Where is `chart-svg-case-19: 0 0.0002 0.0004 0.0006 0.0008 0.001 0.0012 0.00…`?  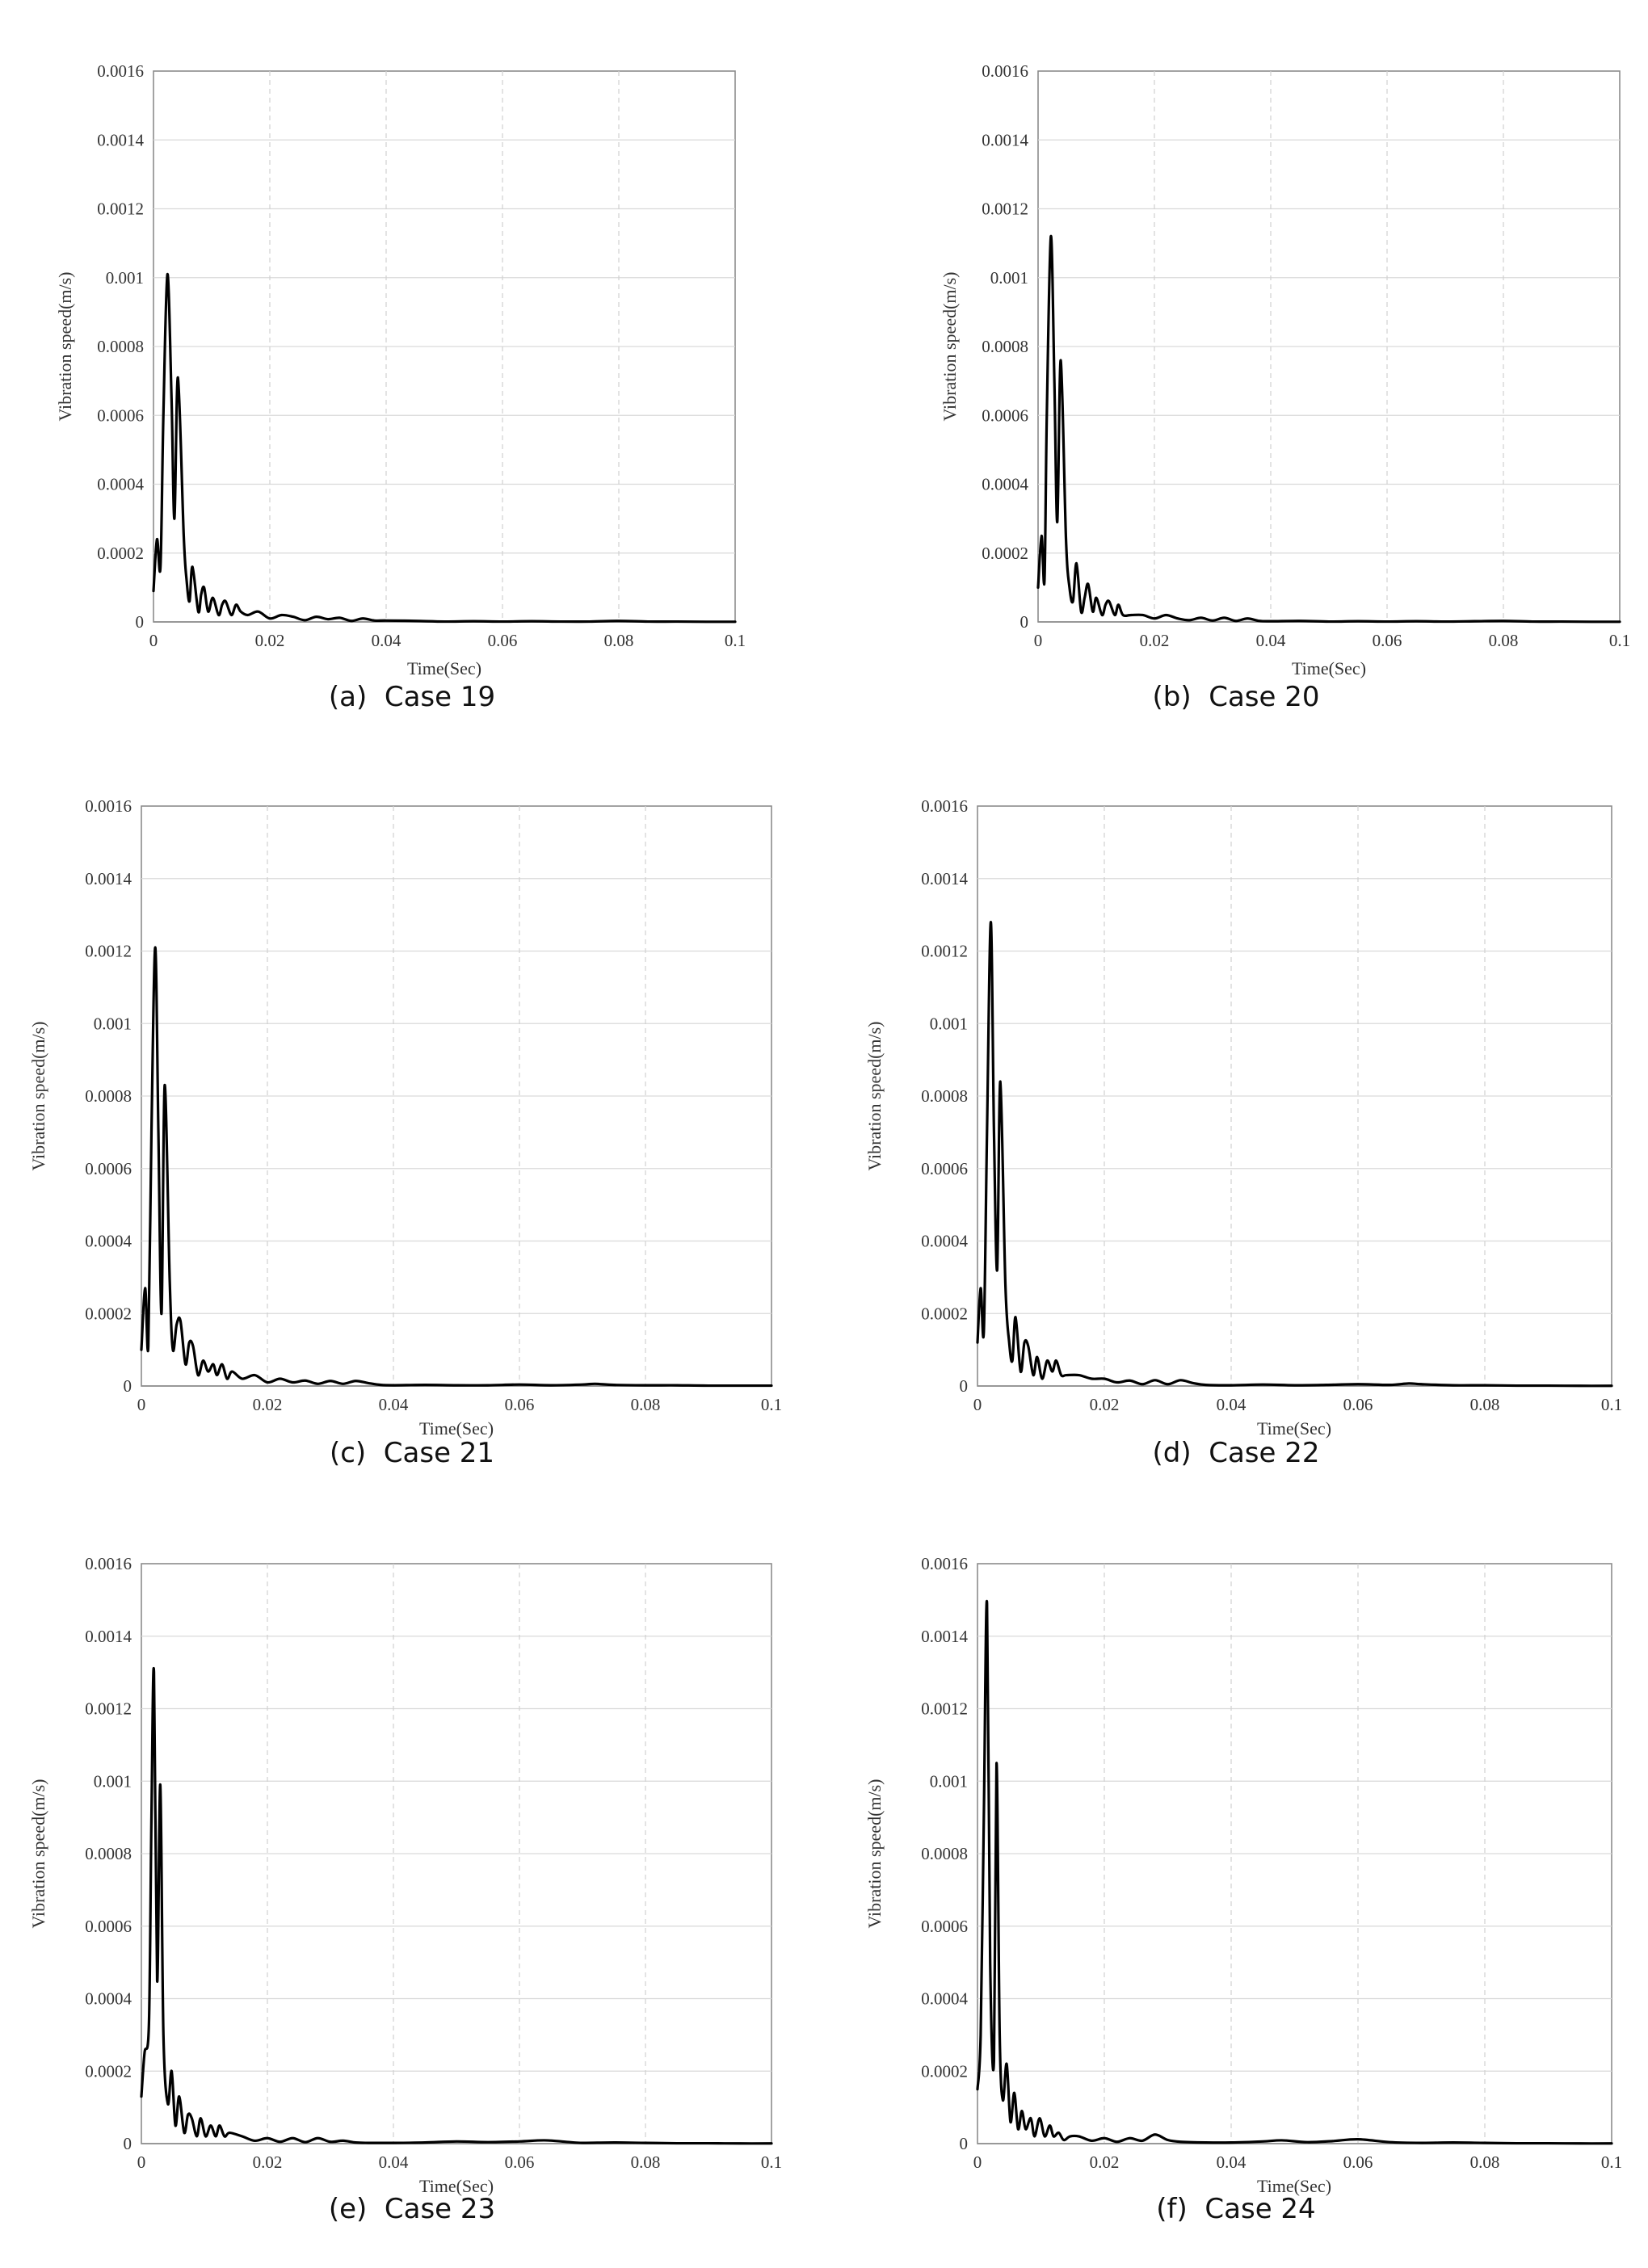
chart-svg-case-19: 0 0.0002 0.0004 0.0006 0.0008 0.001 0.0012 0.00… is located at coordinates (400, 369).